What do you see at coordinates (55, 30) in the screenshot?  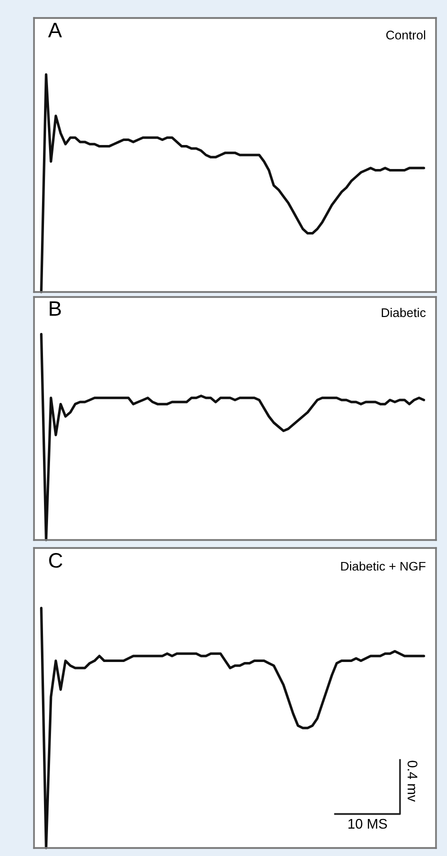 I see `text: A` at bounding box center [55, 30].